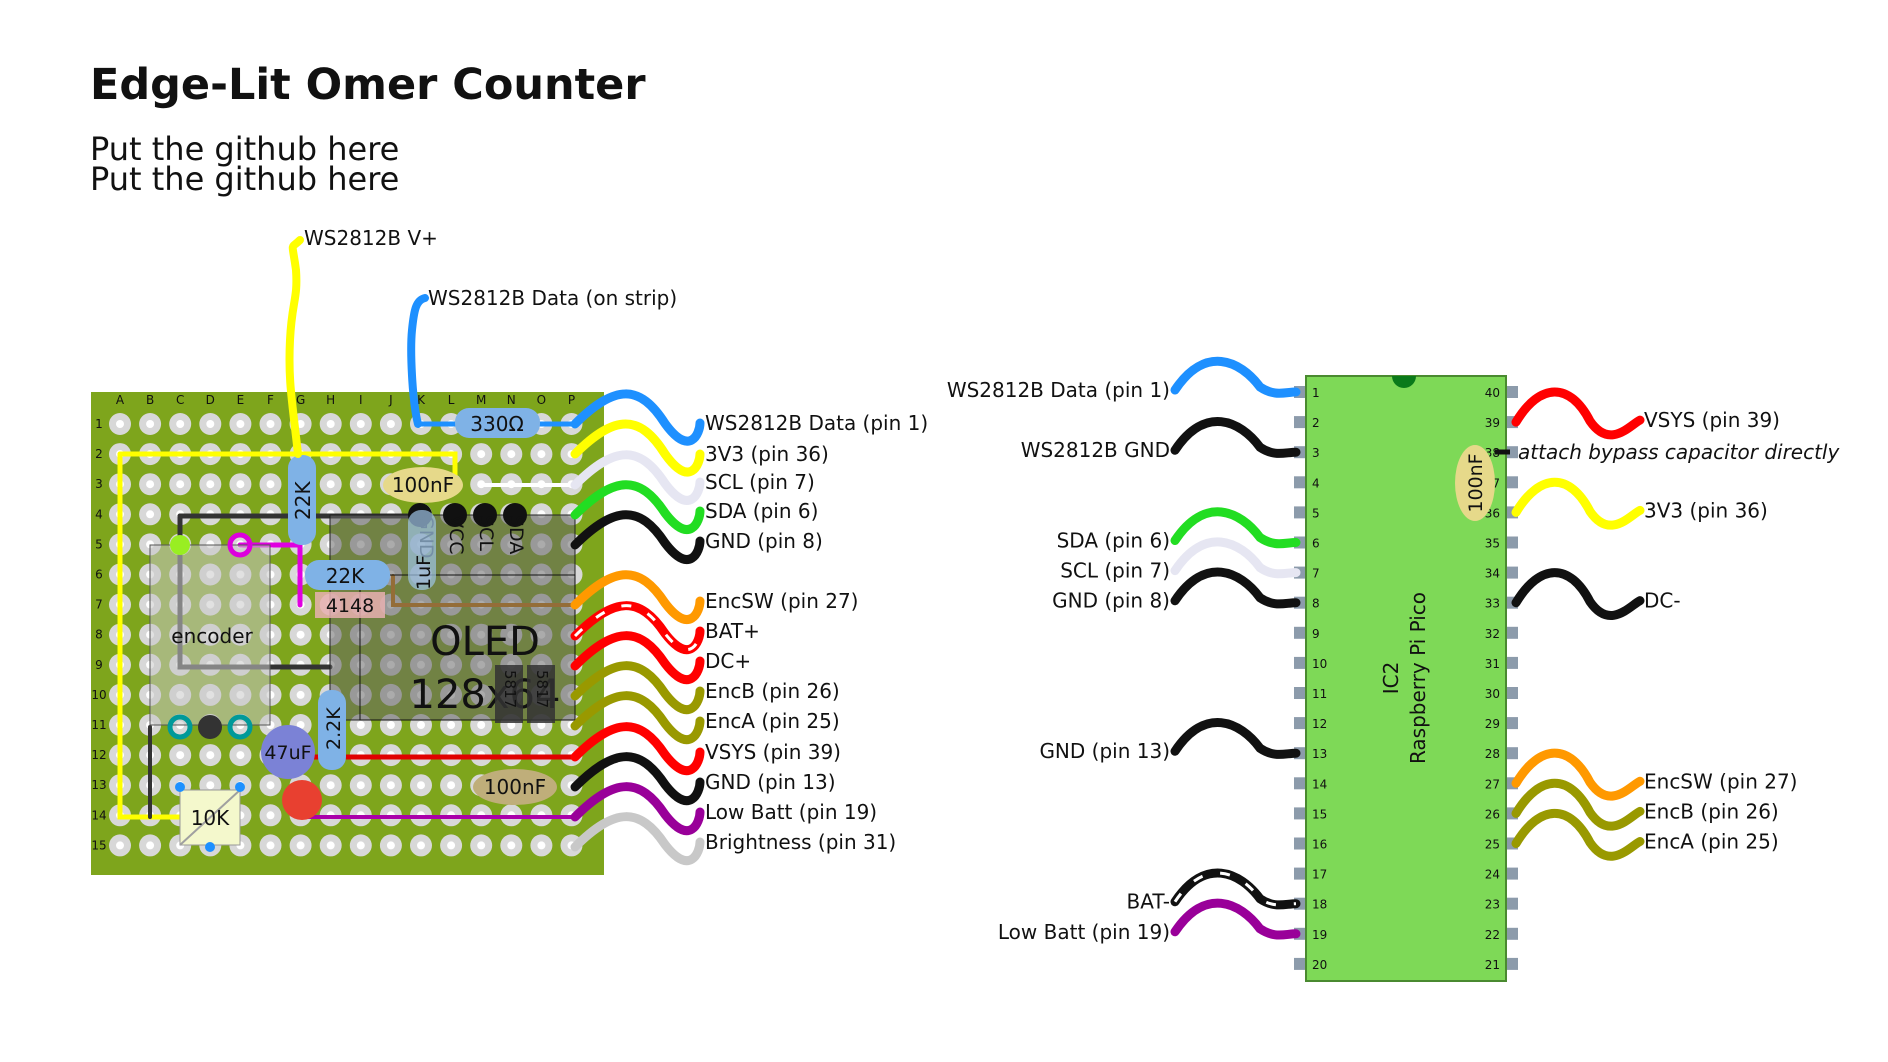  I want to click on pico-right-wire-label: EncA (pin 25), so click(1711, 842).